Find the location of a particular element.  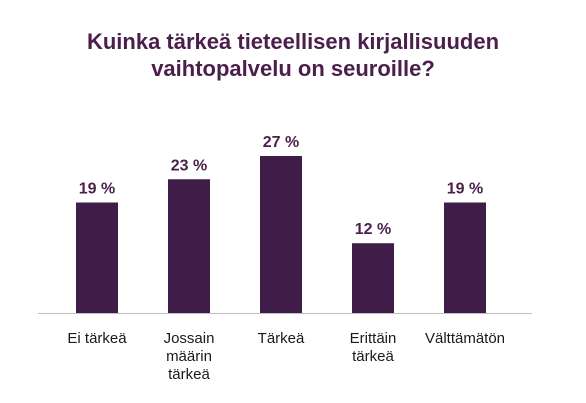

category-label-2-line-3: tärkeä is located at coordinates (189, 374).